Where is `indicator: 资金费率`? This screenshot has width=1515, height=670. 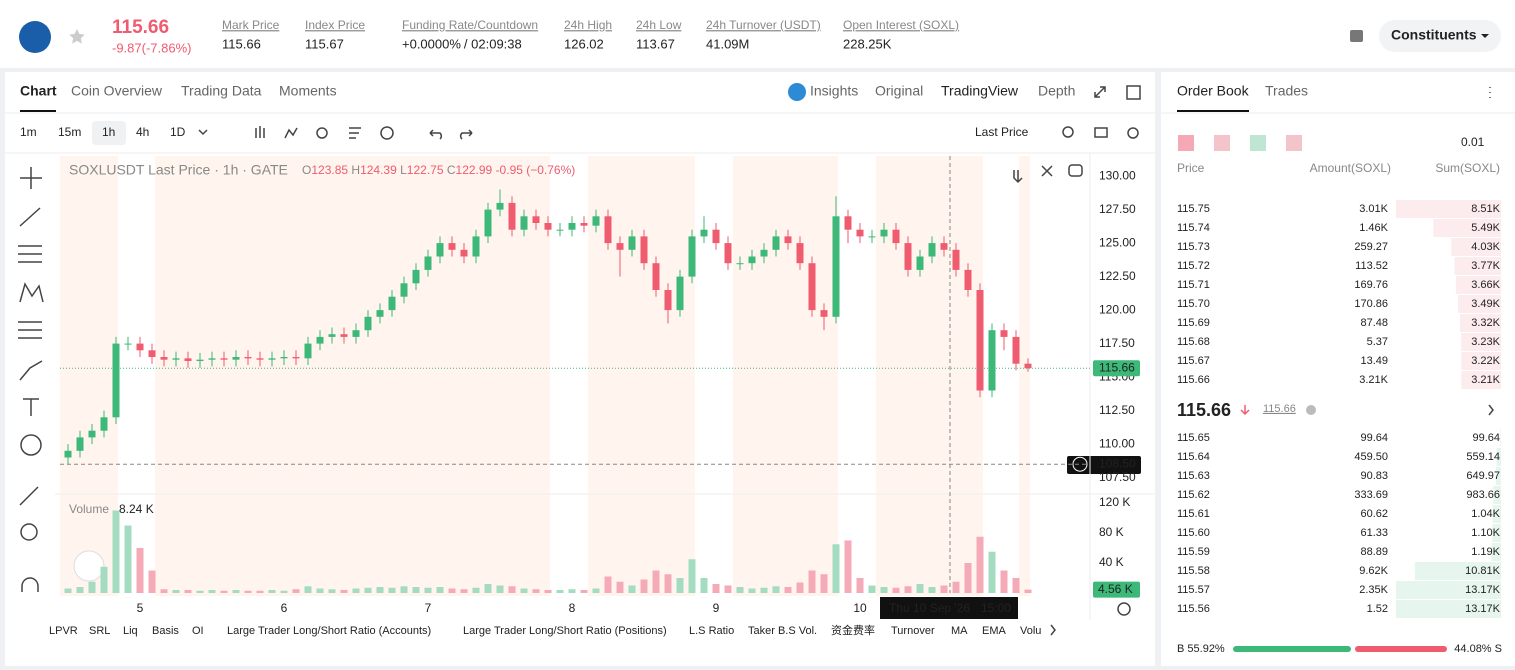 indicator: 资金费率 is located at coordinates (853, 630).